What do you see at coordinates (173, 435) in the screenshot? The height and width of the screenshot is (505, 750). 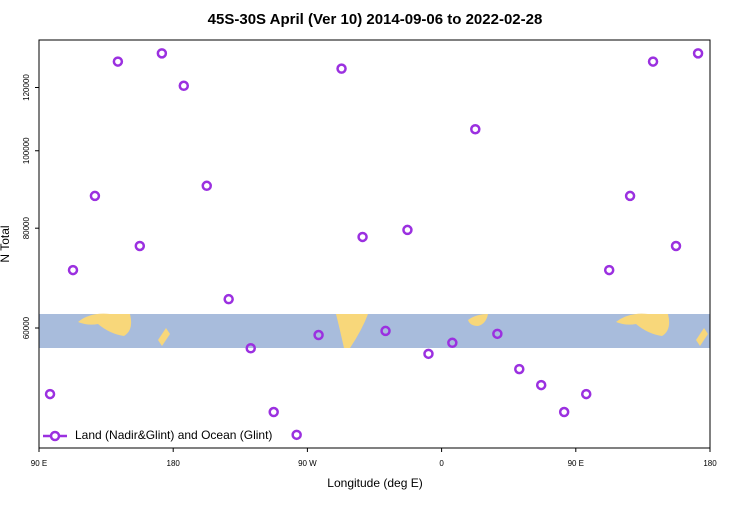 I see `legend-label: Land (Nadir&Glint) and Ocean (Glint)` at bounding box center [173, 435].